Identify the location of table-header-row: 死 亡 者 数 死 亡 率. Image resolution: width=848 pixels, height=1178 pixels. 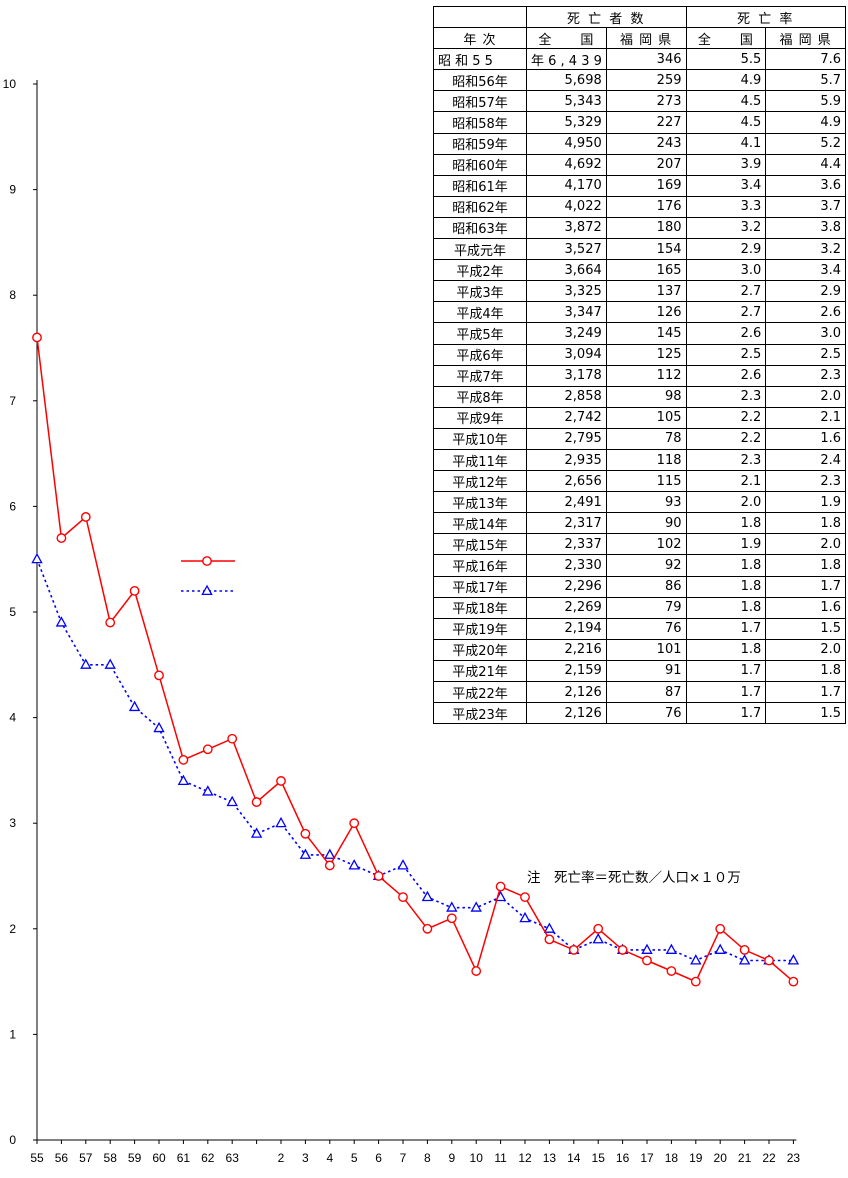
(639, 17).